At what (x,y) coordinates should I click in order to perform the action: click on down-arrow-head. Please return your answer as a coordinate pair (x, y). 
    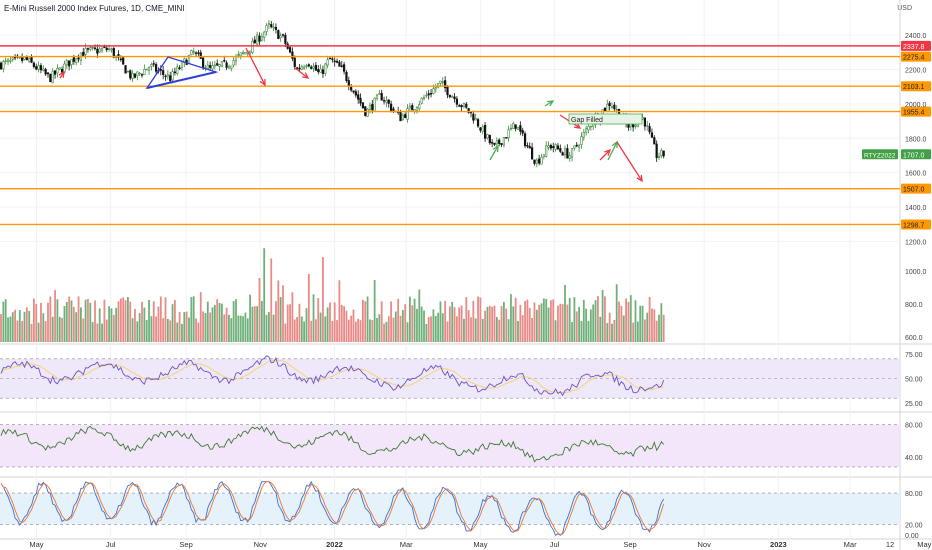
    Looking at the image, I should click on (577, 125).